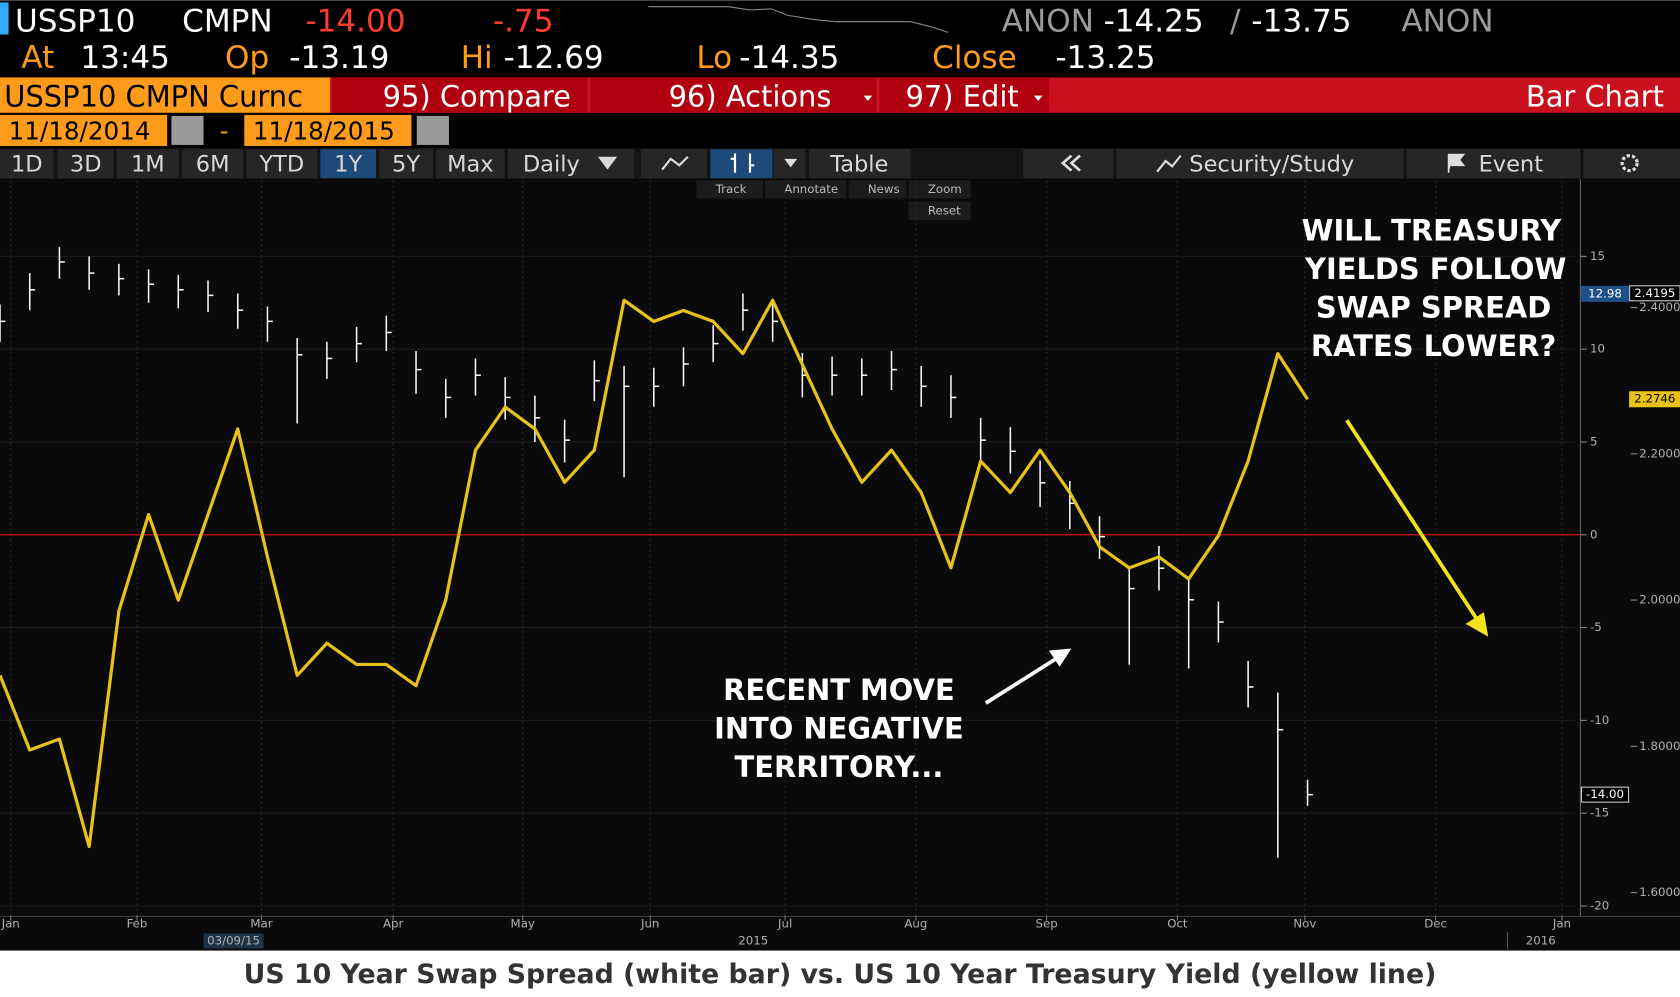 Image resolution: width=1680 pixels, height=997 pixels. What do you see at coordinates (750, 96) in the screenshot?
I see `actions: 96) Actions` at bounding box center [750, 96].